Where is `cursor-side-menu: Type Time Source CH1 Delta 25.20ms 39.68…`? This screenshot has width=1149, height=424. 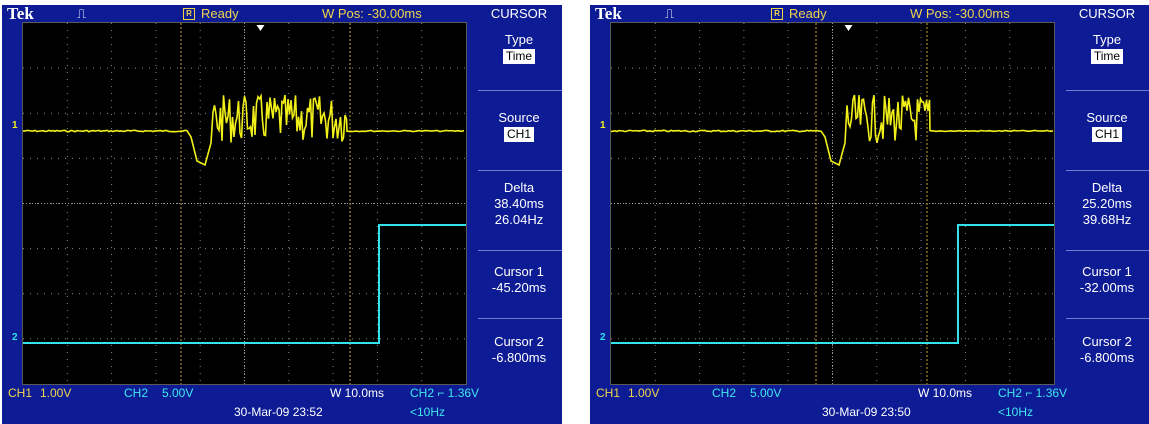 cursor-side-menu: Type Time Source CH1 Delta 25.20ms 39.68… is located at coordinates (1106, 211).